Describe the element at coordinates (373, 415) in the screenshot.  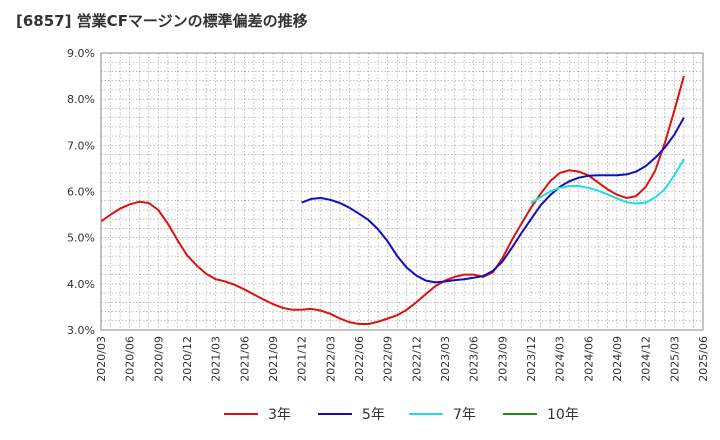
I see `legend-label-5y: 5年` at that location.